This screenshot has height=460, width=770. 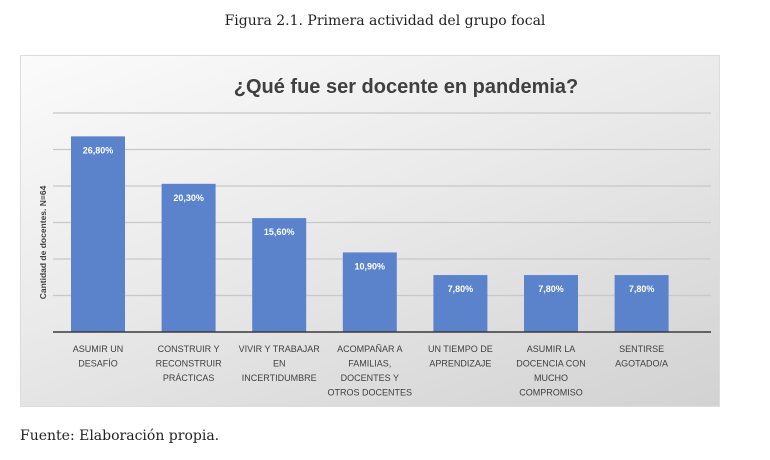 I want to click on data-label-4: 10,90%, so click(x=370, y=266).